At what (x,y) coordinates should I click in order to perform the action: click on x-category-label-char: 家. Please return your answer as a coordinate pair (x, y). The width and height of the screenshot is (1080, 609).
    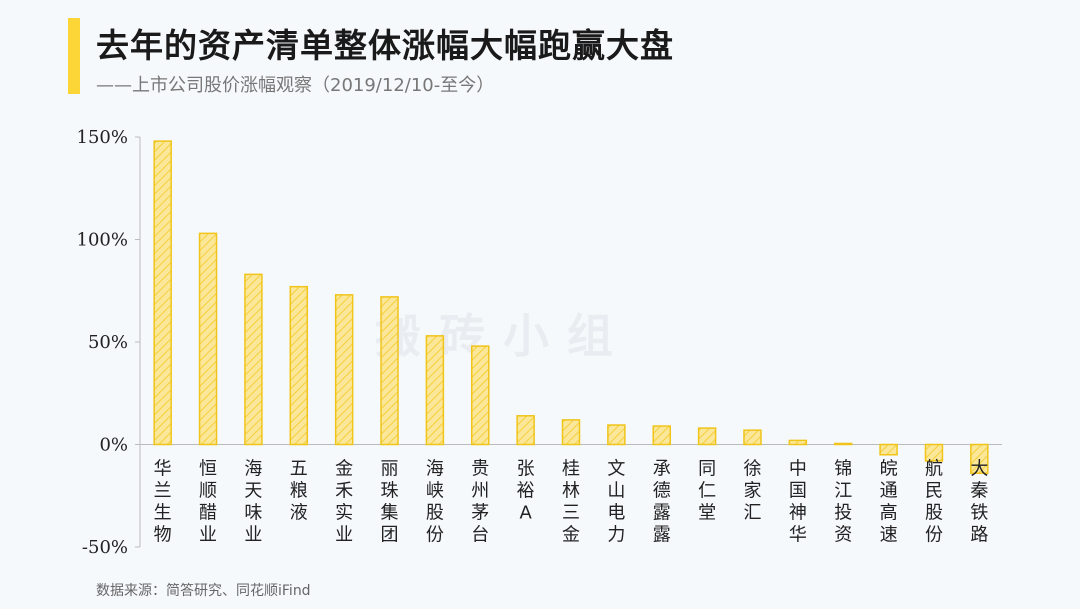
    Looking at the image, I should click on (752, 491).